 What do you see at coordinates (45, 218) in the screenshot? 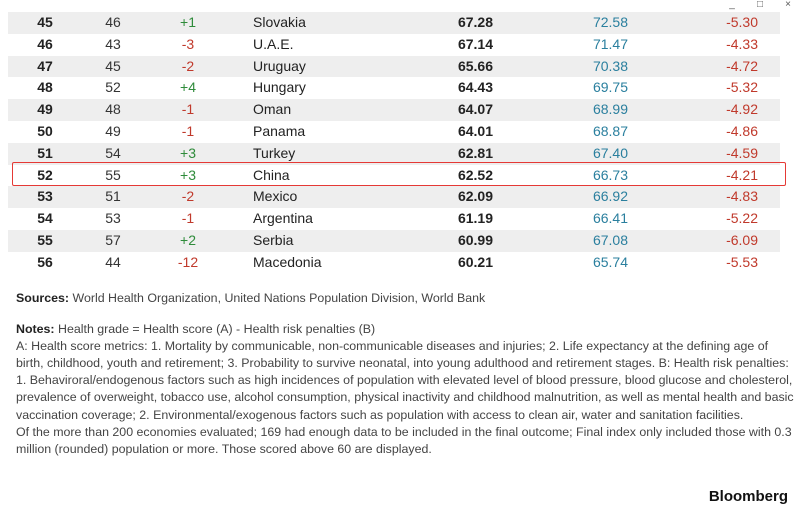
I see `rank-cell: 54` at bounding box center [45, 218].